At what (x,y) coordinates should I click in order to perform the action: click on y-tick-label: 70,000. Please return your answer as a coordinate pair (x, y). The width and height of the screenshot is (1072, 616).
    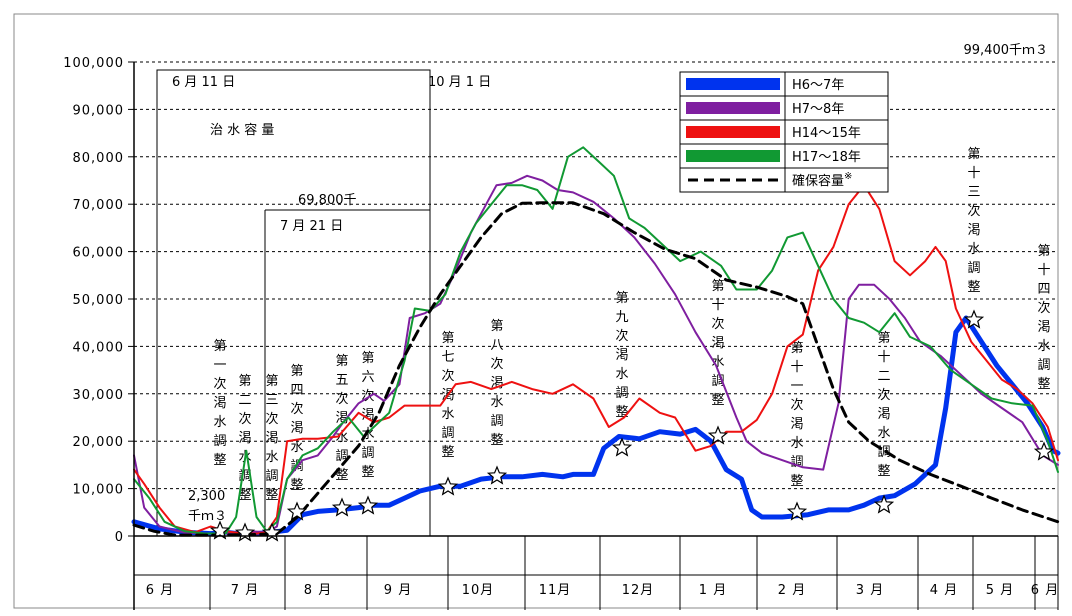
    Looking at the image, I should click on (99, 205).